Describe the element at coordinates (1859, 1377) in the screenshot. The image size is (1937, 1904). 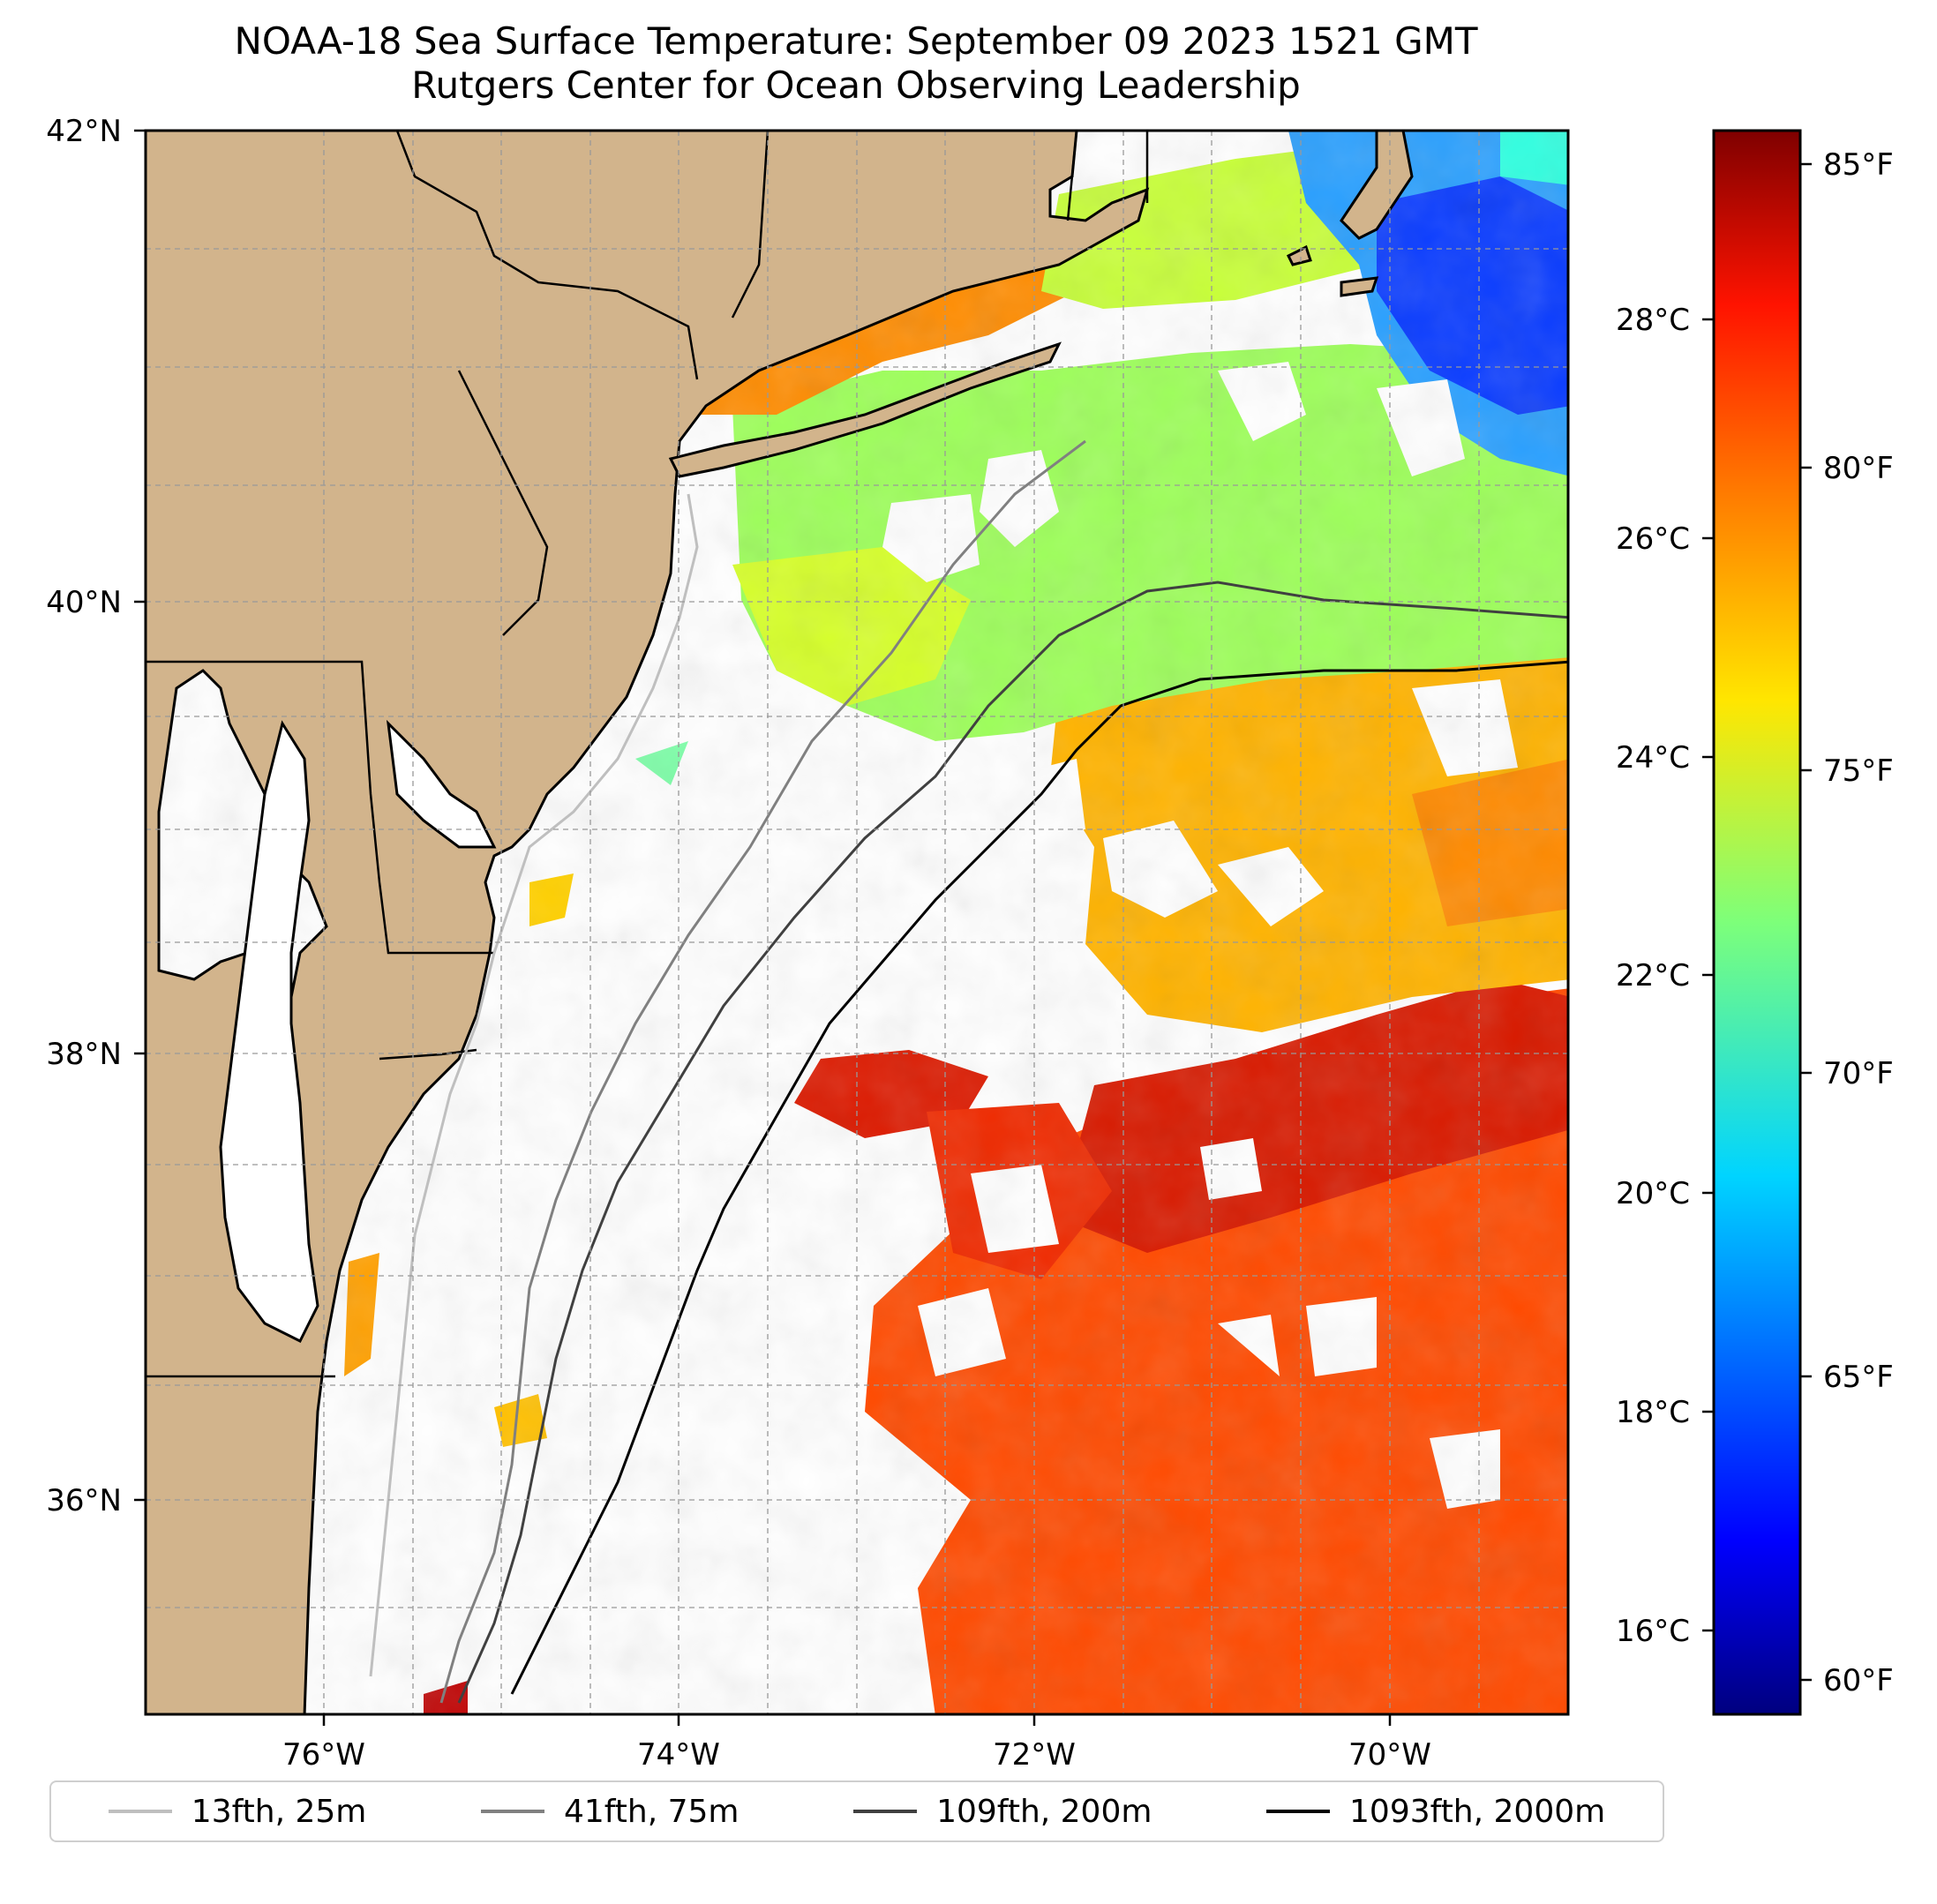
I see `fahrenheit-tick: 65°F` at that location.